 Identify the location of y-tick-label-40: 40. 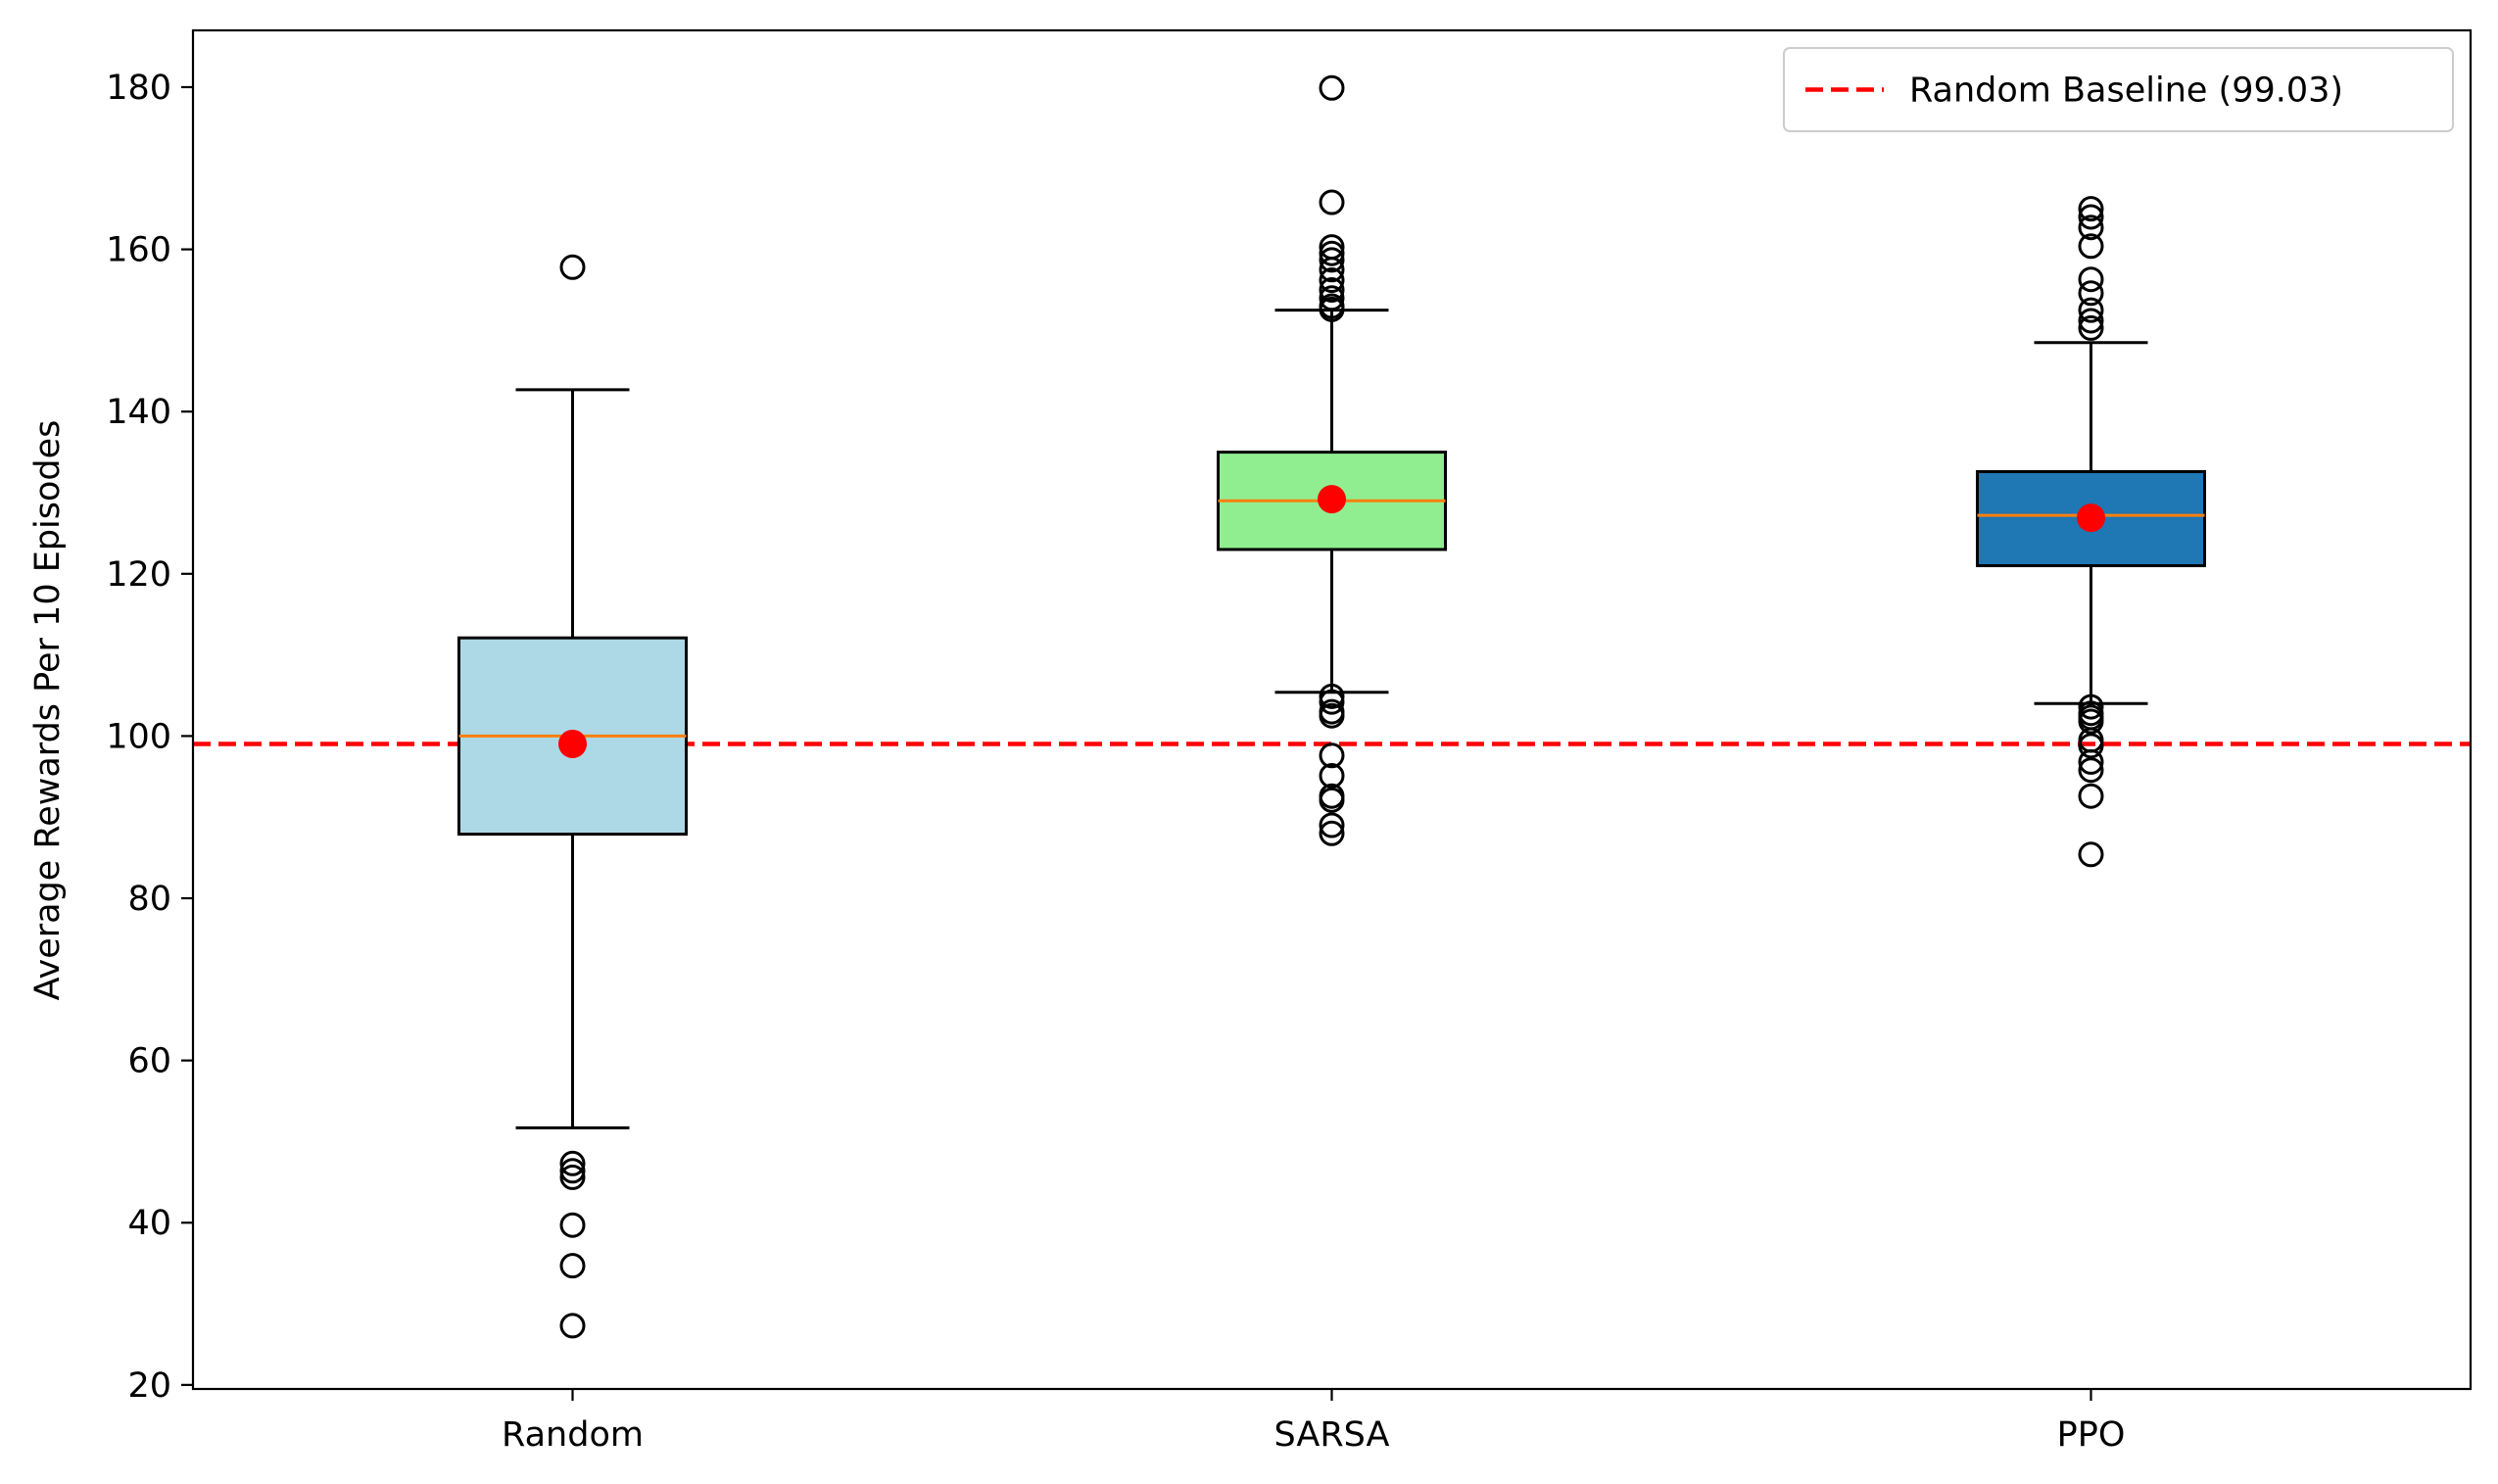
(149, 1223).